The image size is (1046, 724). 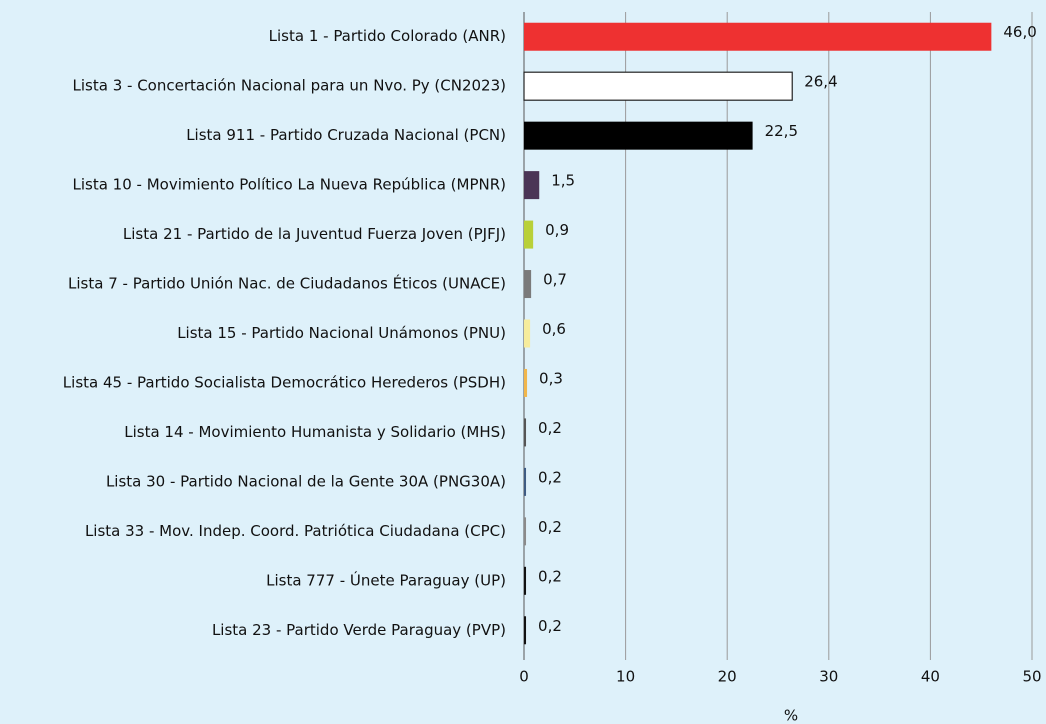 What do you see at coordinates (555, 280) in the screenshot?
I see `value-label: 0,7` at bounding box center [555, 280].